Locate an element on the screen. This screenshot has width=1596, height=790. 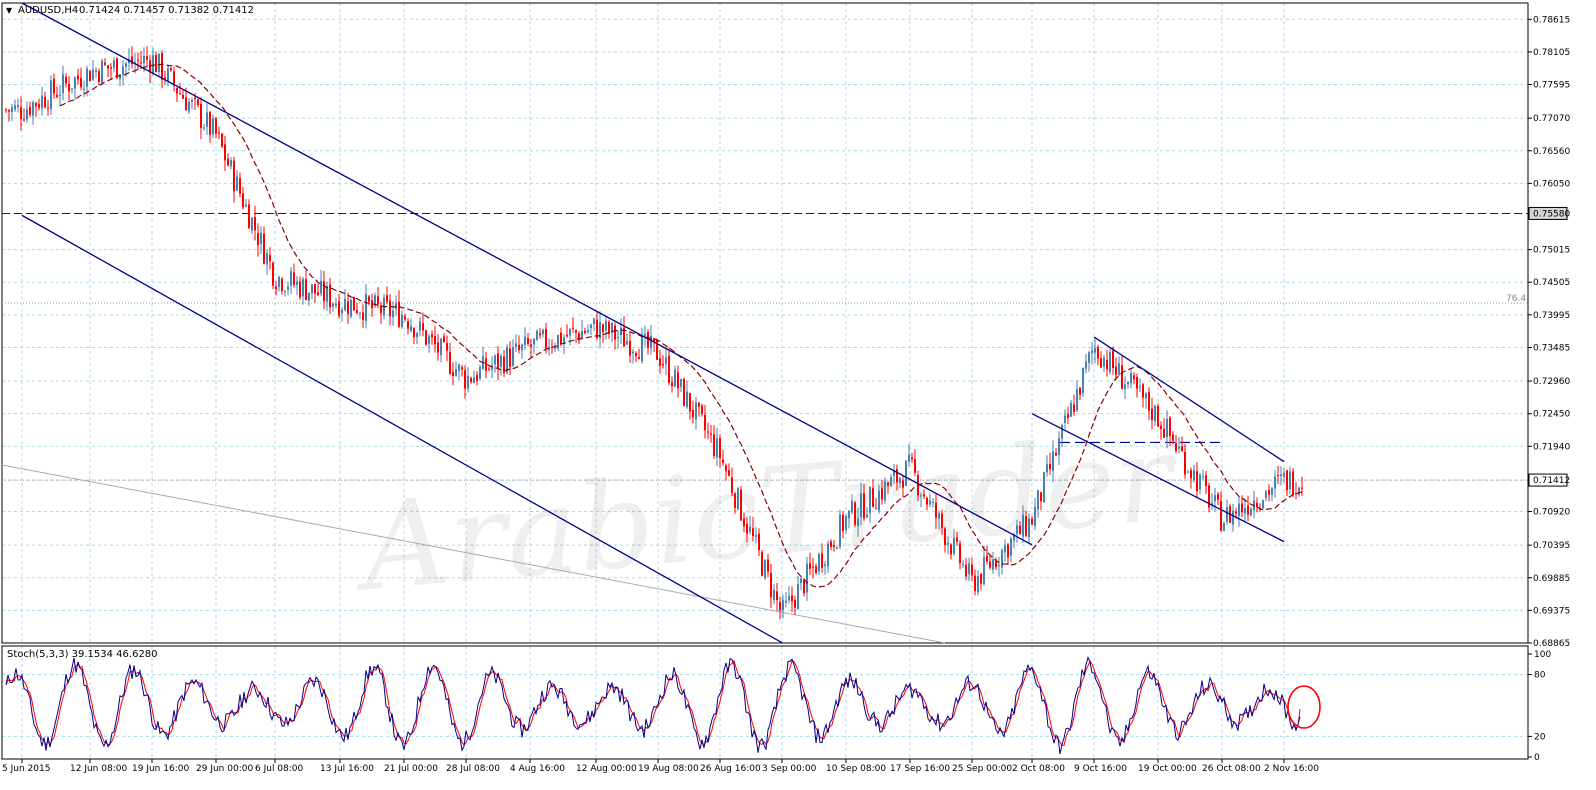
x-tick-label: 19 Oct 00:00 is located at coordinates (1167, 769).